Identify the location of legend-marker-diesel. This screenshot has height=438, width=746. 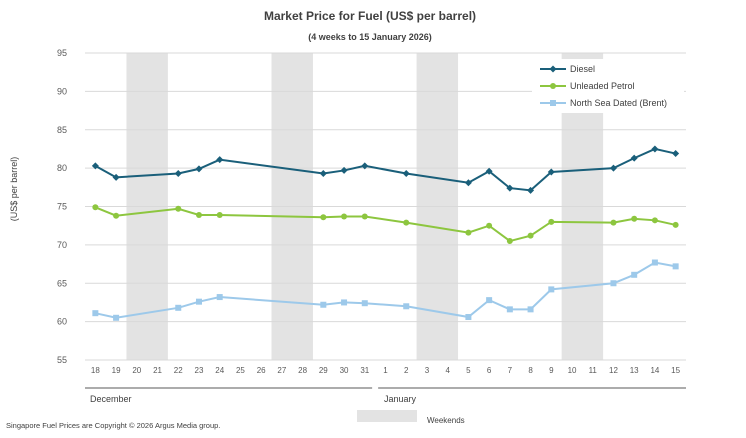
(553, 69).